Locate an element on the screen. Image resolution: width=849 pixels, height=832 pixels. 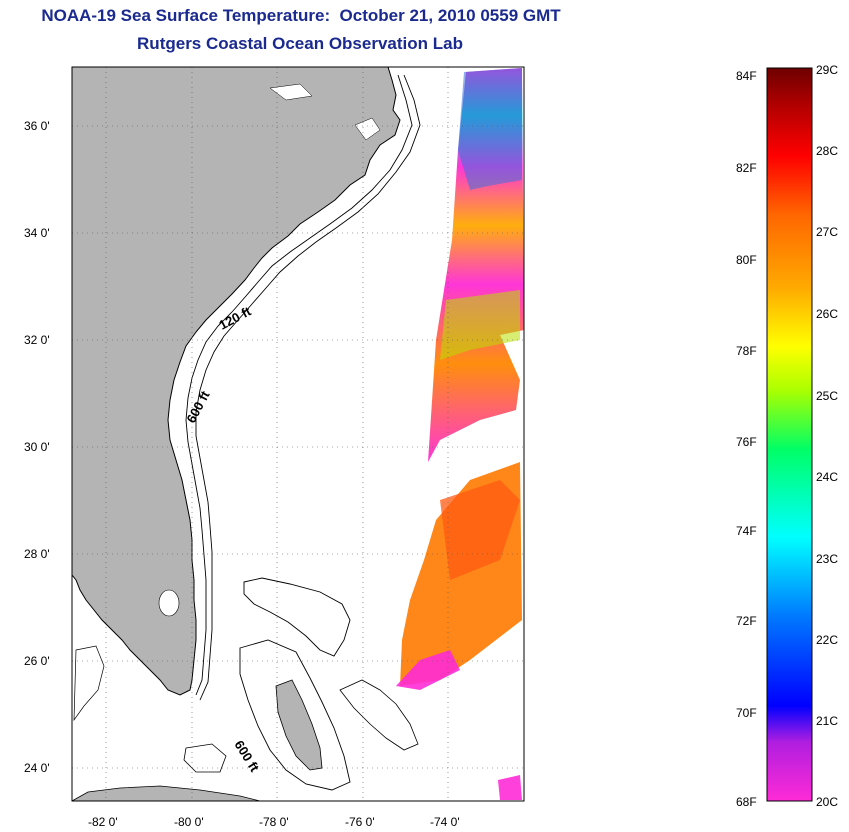
cb-c-label: 23C is located at coordinates (827, 559).